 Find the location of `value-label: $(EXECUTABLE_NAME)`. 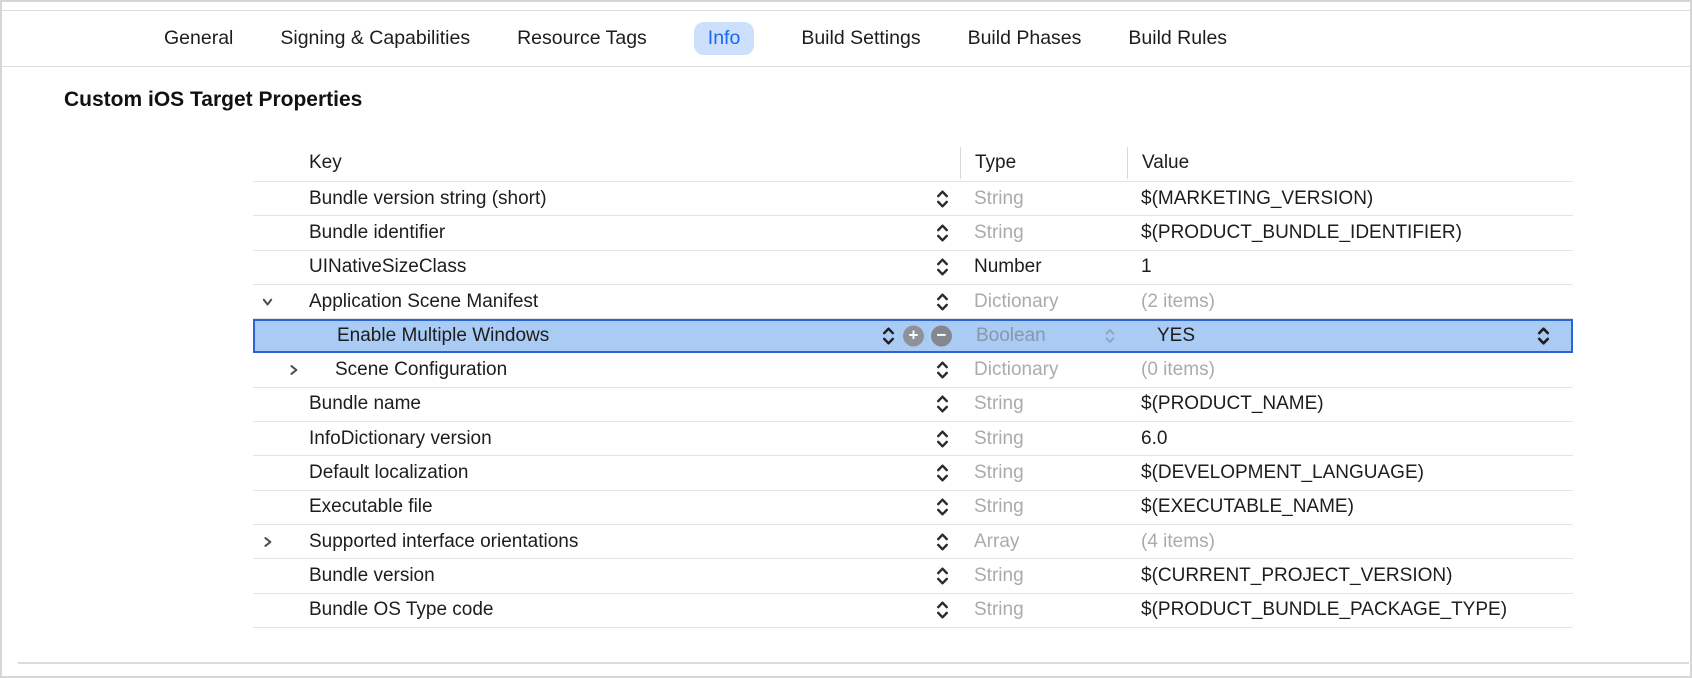

value-label: $(EXECUTABLE_NAME) is located at coordinates (1247, 507).